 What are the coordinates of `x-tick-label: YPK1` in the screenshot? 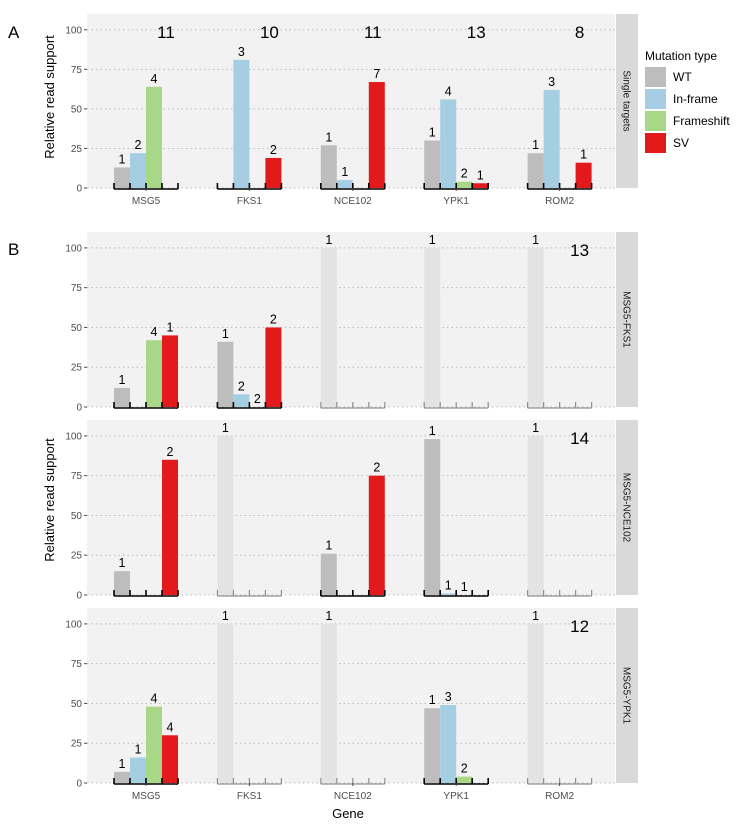 It's located at (456, 796).